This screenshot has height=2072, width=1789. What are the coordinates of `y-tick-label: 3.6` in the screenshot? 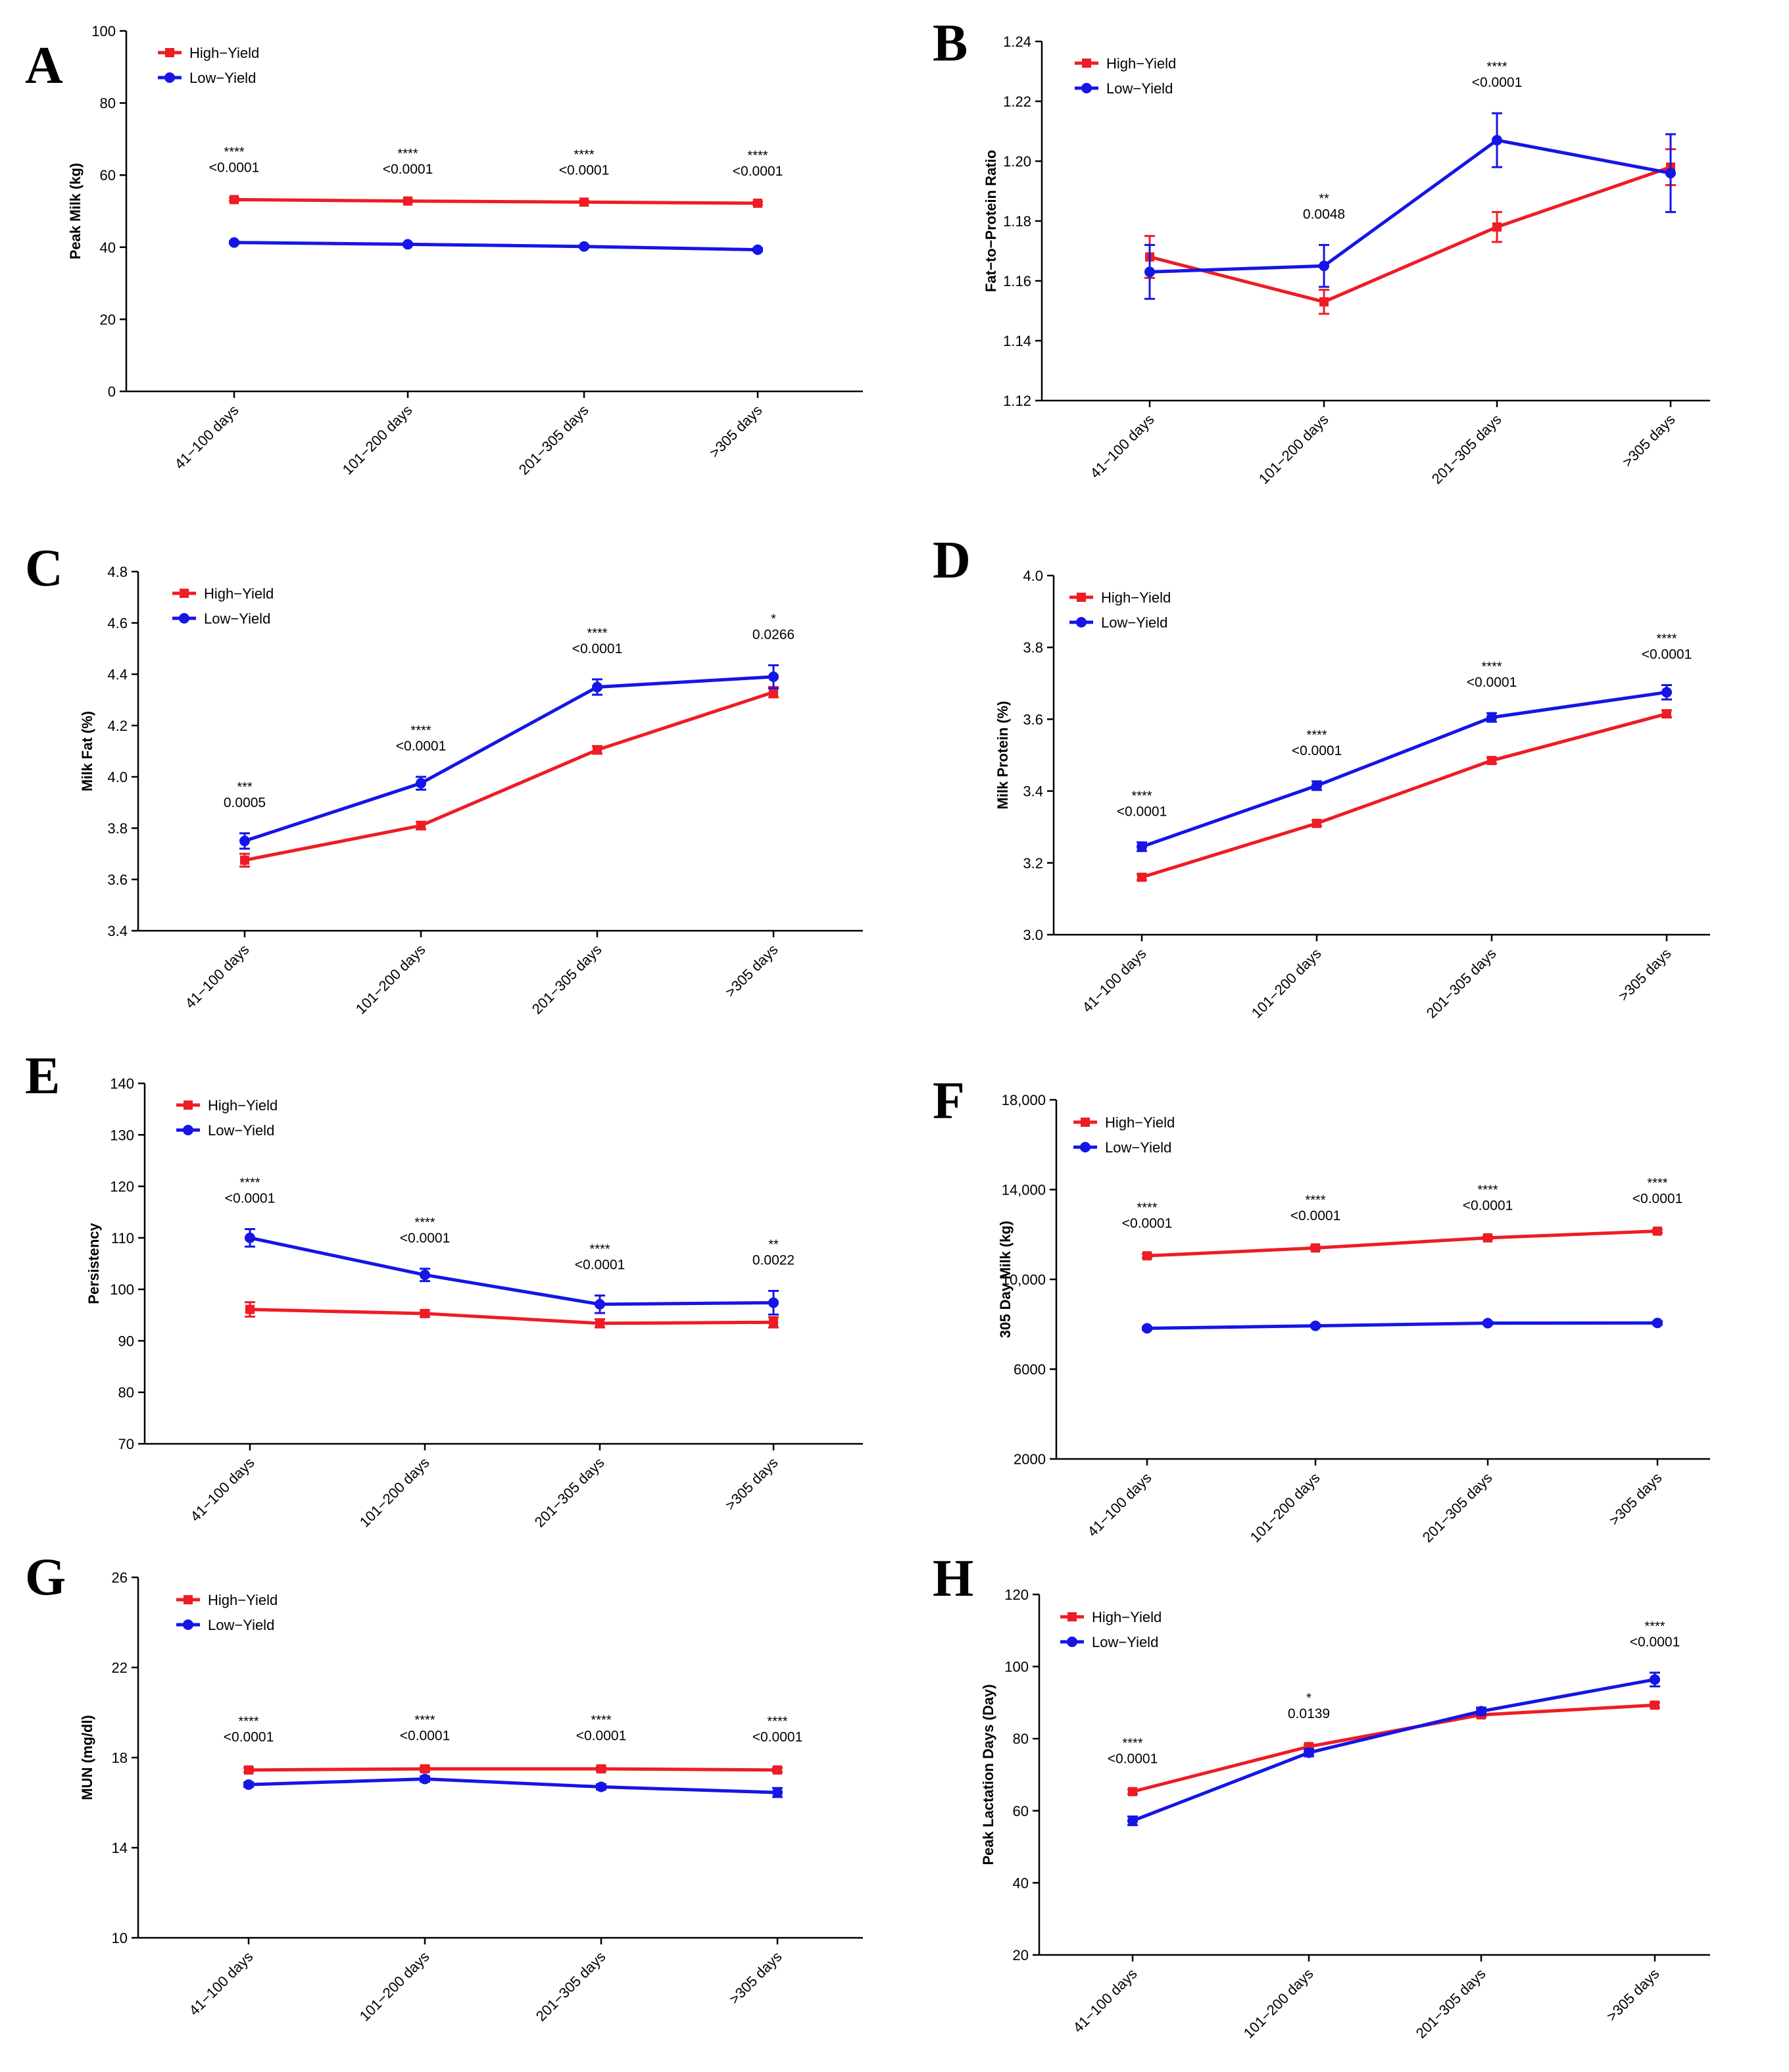 It's located at (117, 880).